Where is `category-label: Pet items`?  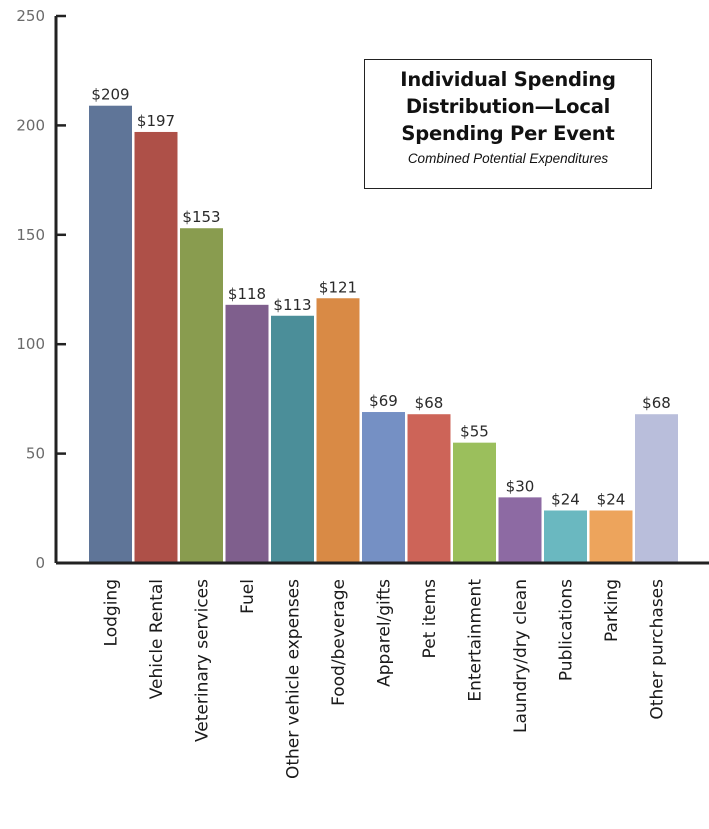
category-label: Pet items is located at coordinates (430, 619).